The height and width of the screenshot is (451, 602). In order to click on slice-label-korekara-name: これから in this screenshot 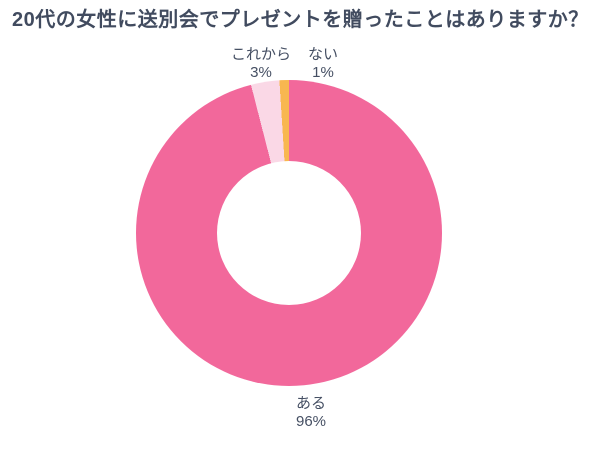, I will do `click(260, 54)`.